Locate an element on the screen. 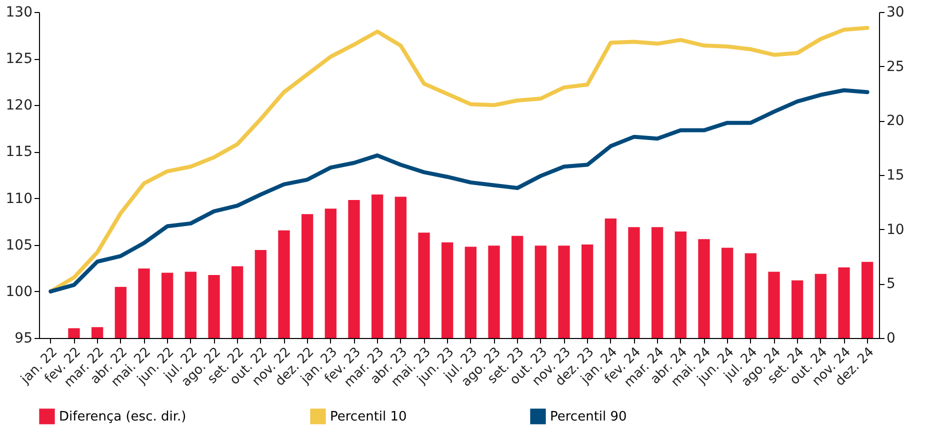 The height and width of the screenshot is (443, 946). legend-label: Percentil 10 is located at coordinates (368, 416).